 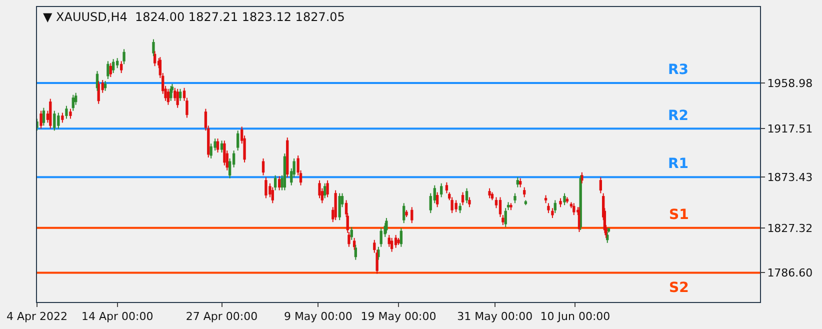 What do you see at coordinates (790, 177) in the screenshot?
I see `y-tick-label: 1873.43` at bounding box center [790, 177].